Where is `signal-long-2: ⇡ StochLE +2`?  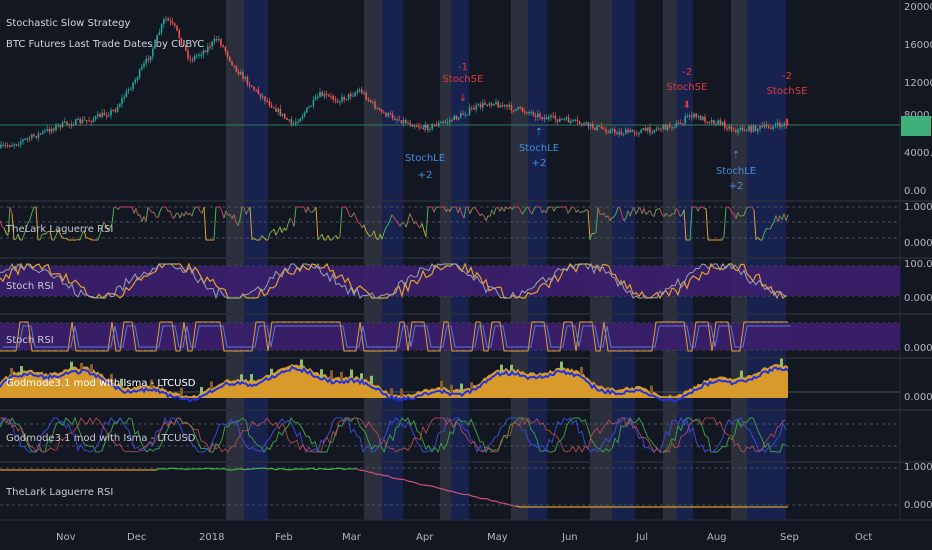
signal-long-2: ⇡ StochLE +2 is located at coordinates (539, 148).